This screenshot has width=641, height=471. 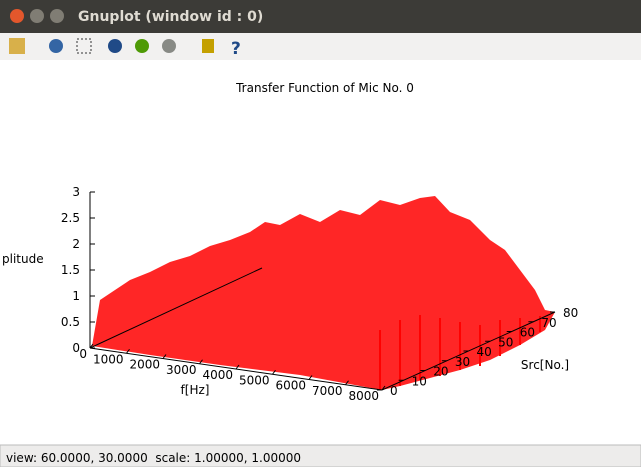 I want to click on toolbar, so click(x=320, y=46).